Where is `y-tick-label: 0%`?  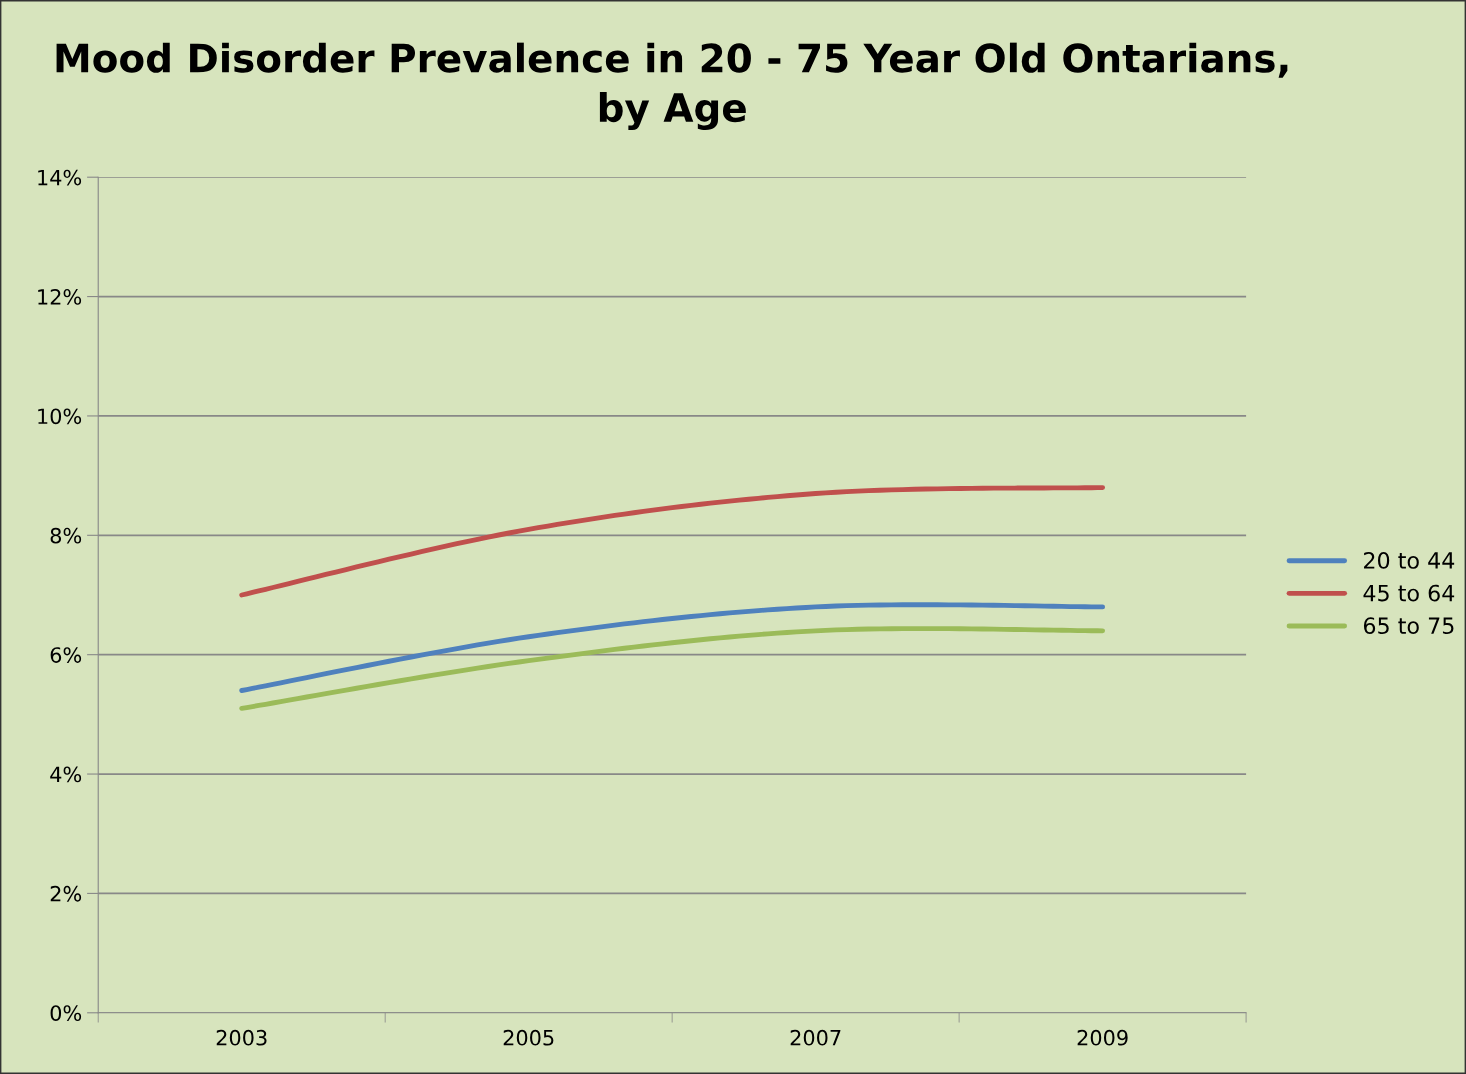
y-tick-label: 0% is located at coordinates (66, 1013).